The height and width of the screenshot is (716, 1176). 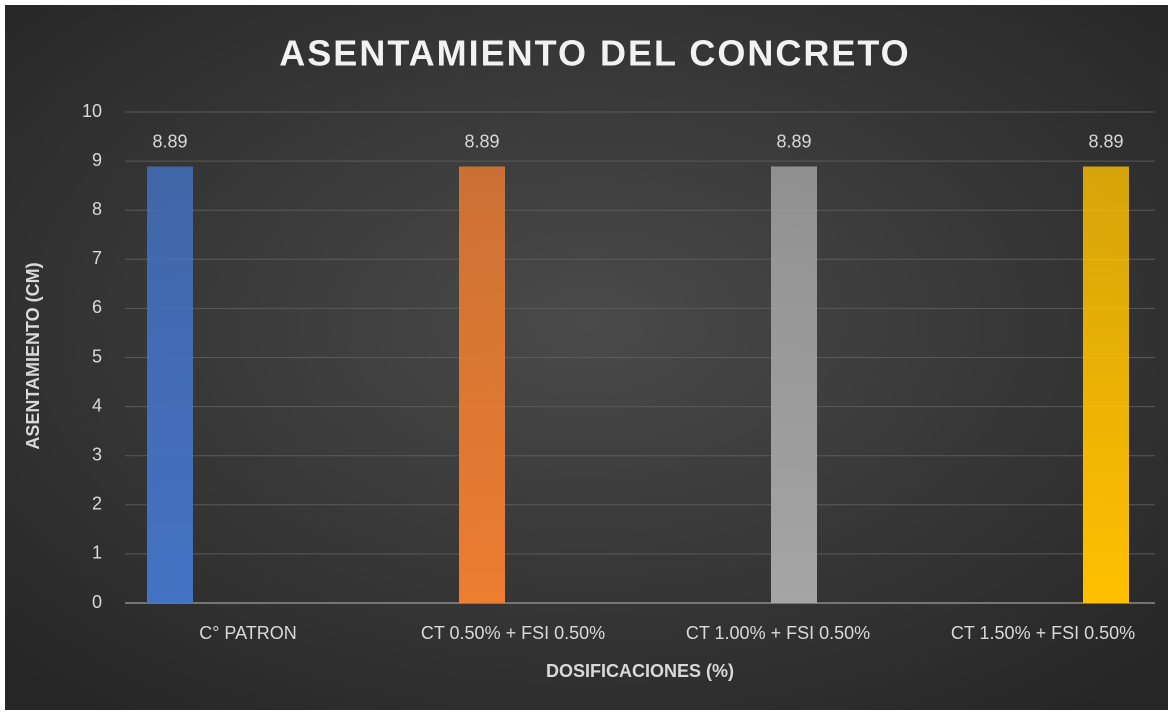 I want to click on y-tick-label: 2, so click(x=97, y=504).